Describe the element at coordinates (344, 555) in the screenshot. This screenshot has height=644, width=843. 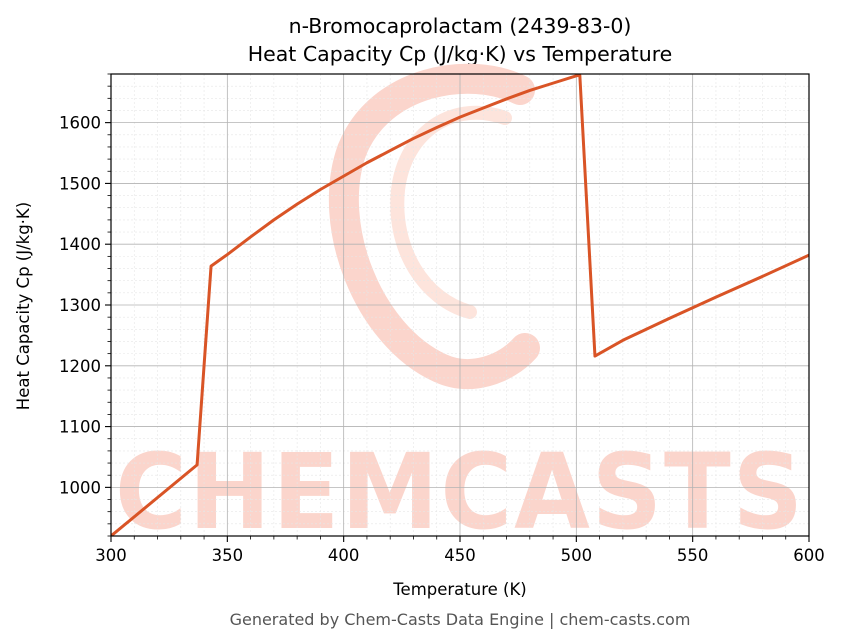
I see `x-tick-label: 400` at that location.